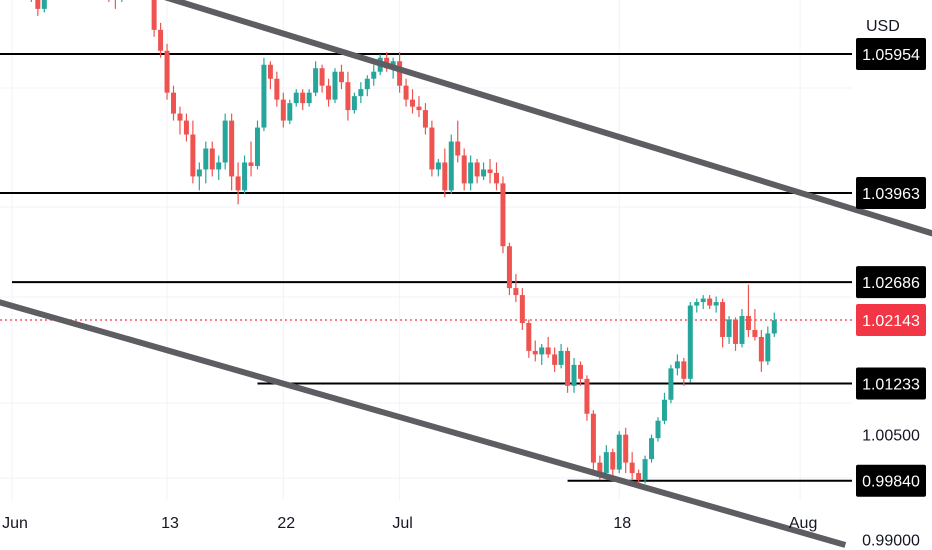 This screenshot has width=932, height=550. Describe the element at coordinates (883, 26) in the screenshot. I see `currency-label: USD` at that location.